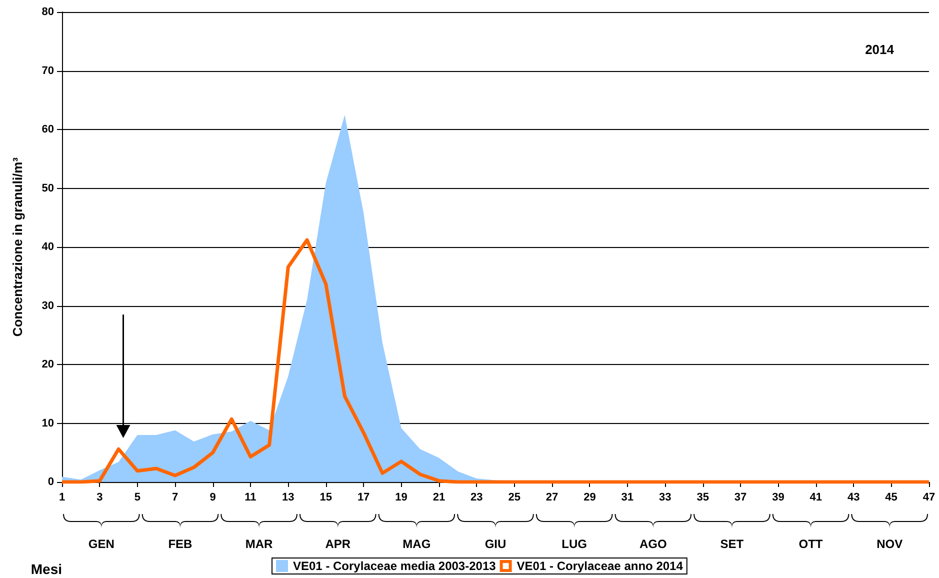  Describe the element at coordinates (439, 498) in the screenshot. I see `x-tick-label: 21` at that location.